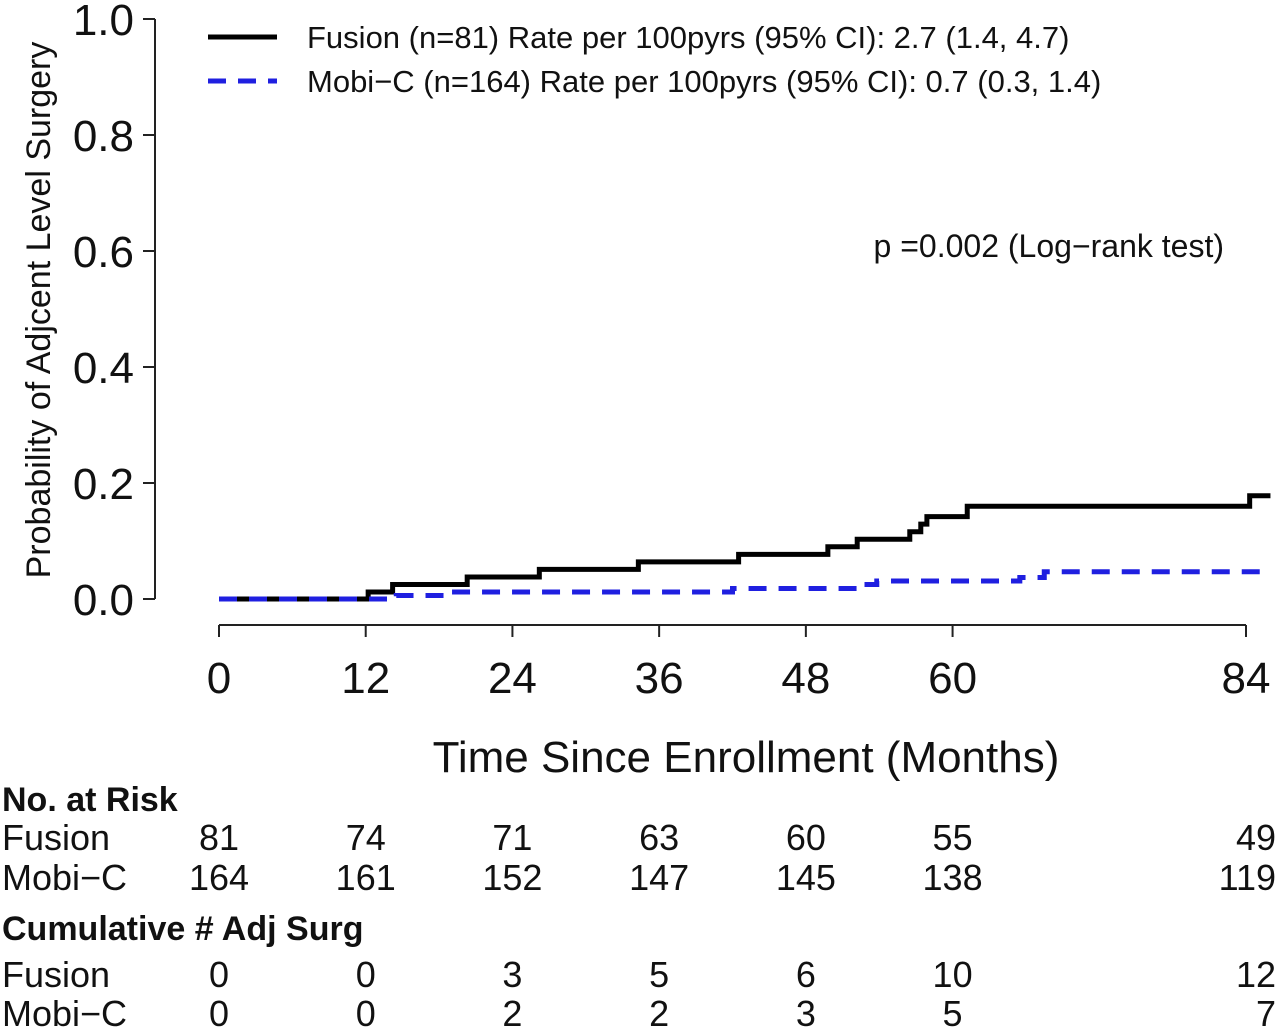 The height and width of the screenshot is (1028, 1280). I want to click on p-value-annotation: p =0.002 (Log−rank test), so click(1049, 246).